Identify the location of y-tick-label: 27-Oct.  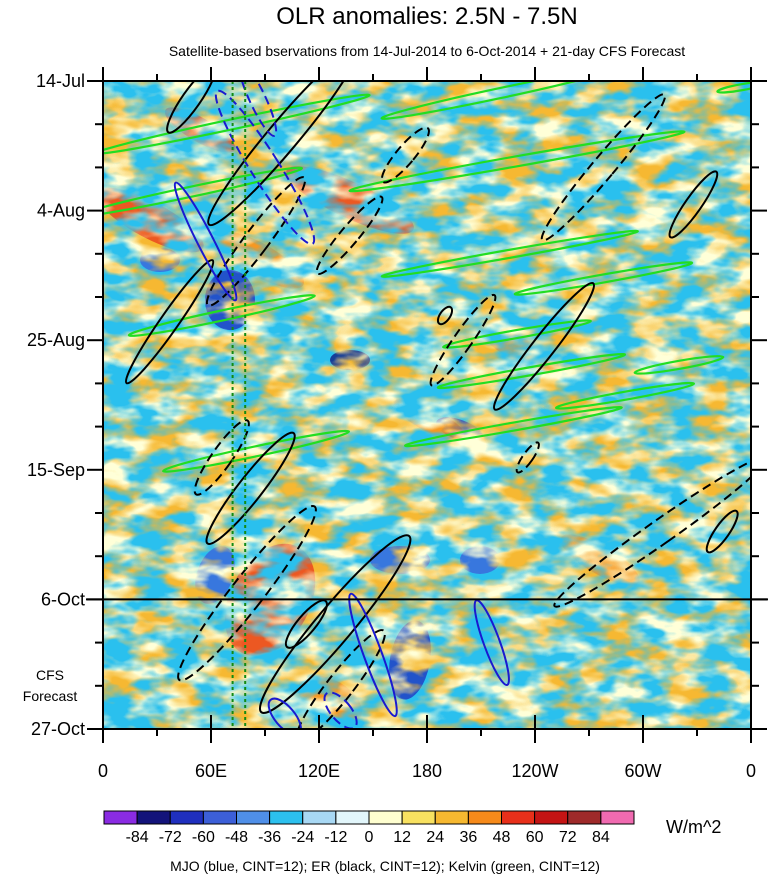
(58, 729).